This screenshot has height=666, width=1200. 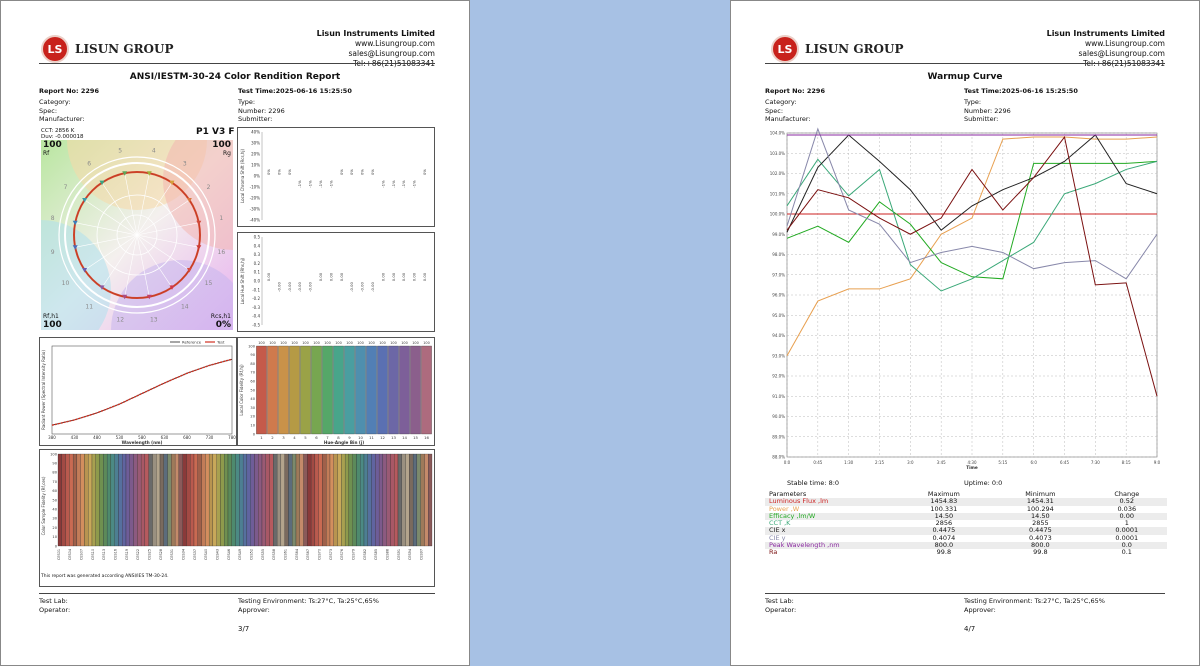 What do you see at coordinates (295, 91) in the screenshot?
I see `test-time: Test Time:2025-06-16 15:25:50` at bounding box center [295, 91].